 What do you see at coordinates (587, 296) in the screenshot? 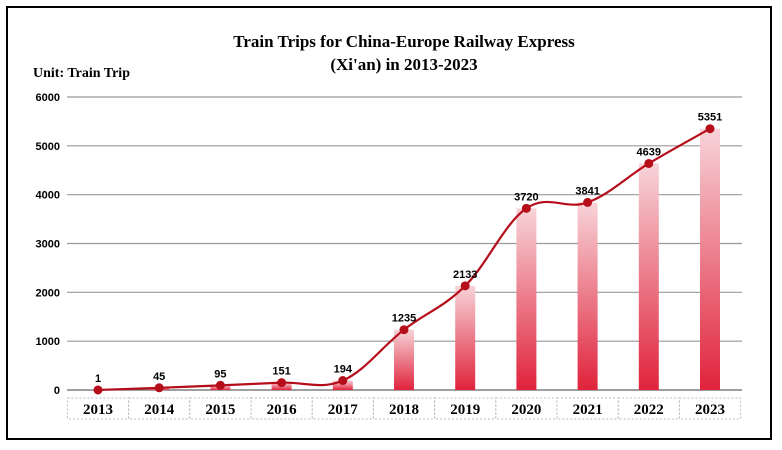
I see `bar-2021` at bounding box center [587, 296].